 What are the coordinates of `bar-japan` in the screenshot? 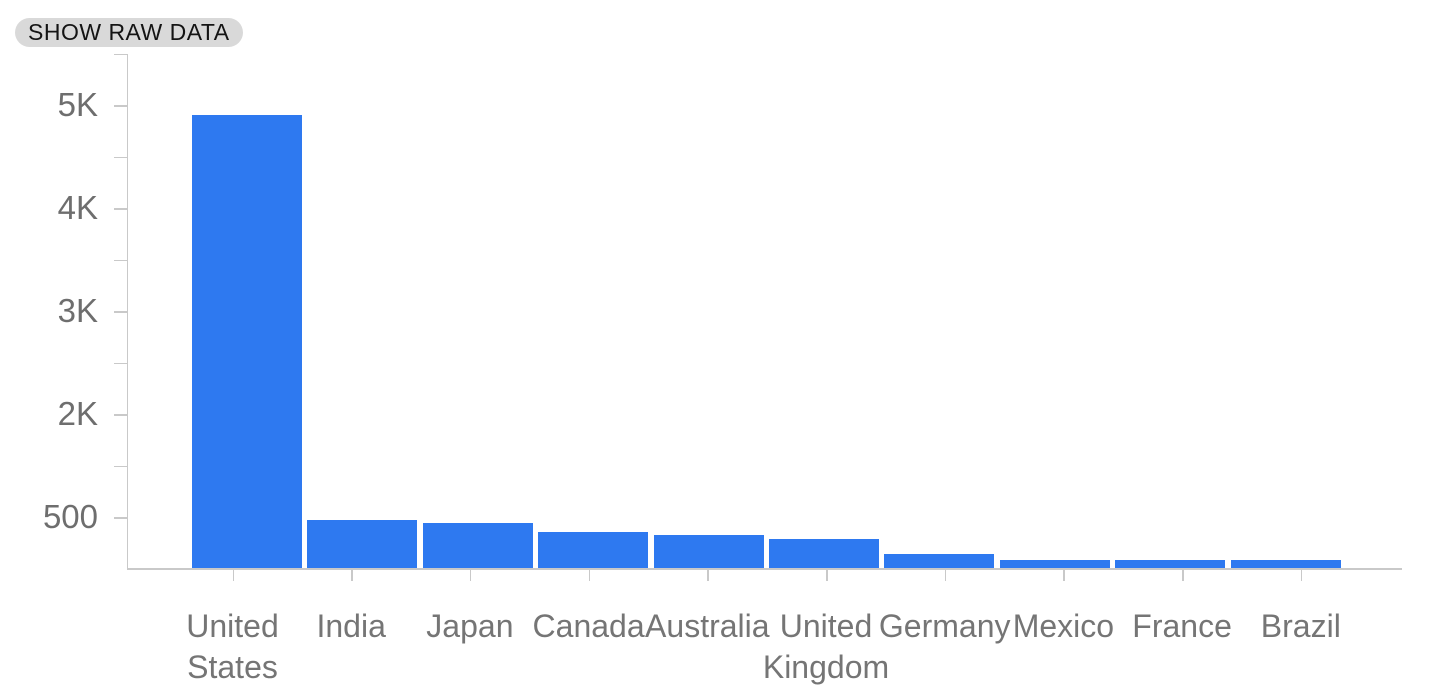 It's located at (477, 545).